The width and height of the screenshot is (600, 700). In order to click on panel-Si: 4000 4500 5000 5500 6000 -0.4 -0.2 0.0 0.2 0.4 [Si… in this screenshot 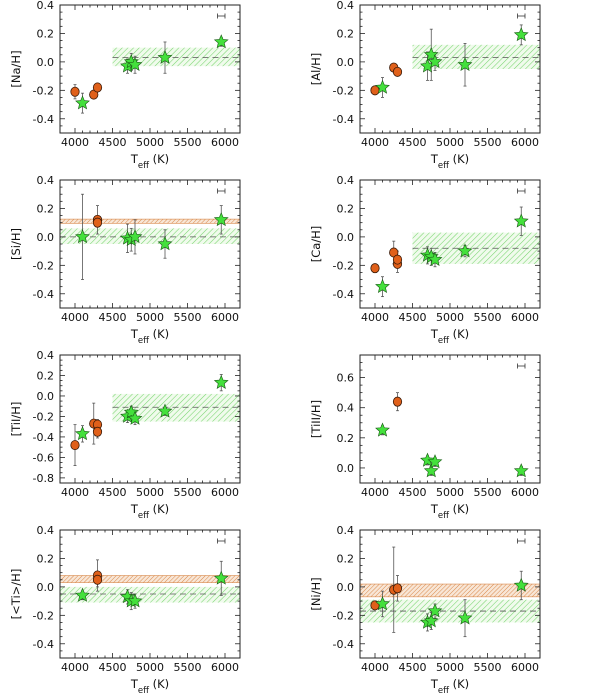, I will do `click(125, 260)`.